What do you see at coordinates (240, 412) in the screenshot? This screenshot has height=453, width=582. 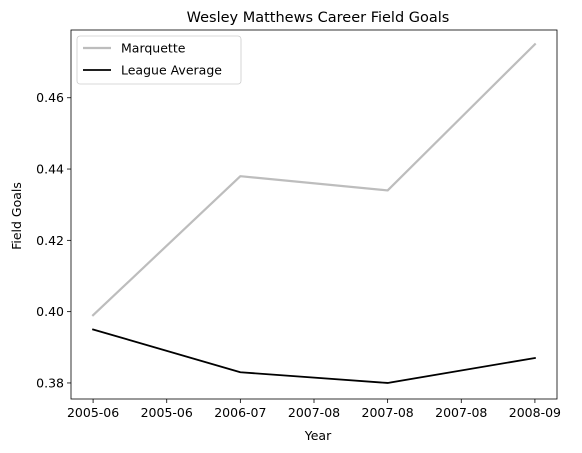 I see `x-tick-label: 2006-07` at bounding box center [240, 412].